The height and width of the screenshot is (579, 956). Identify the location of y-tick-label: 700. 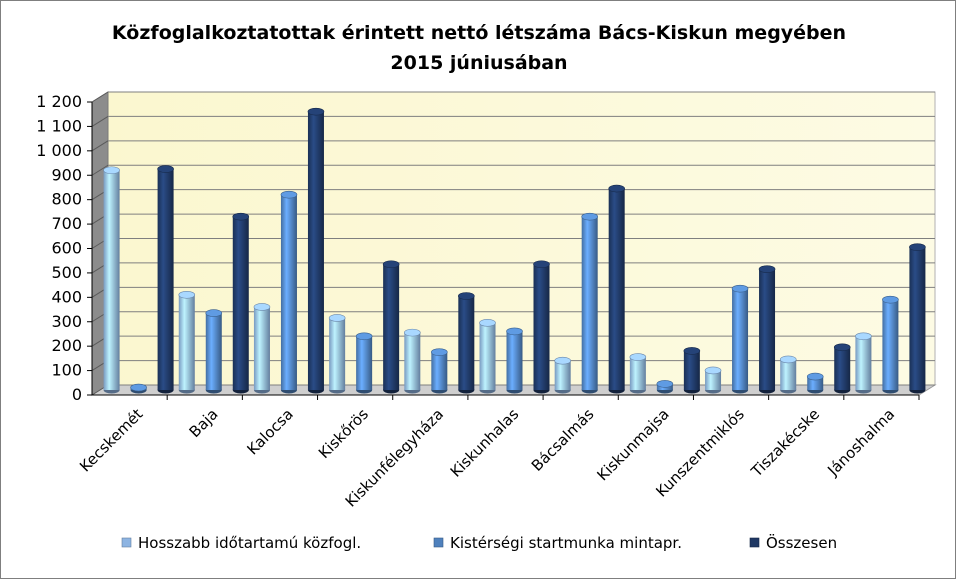
(66, 223).